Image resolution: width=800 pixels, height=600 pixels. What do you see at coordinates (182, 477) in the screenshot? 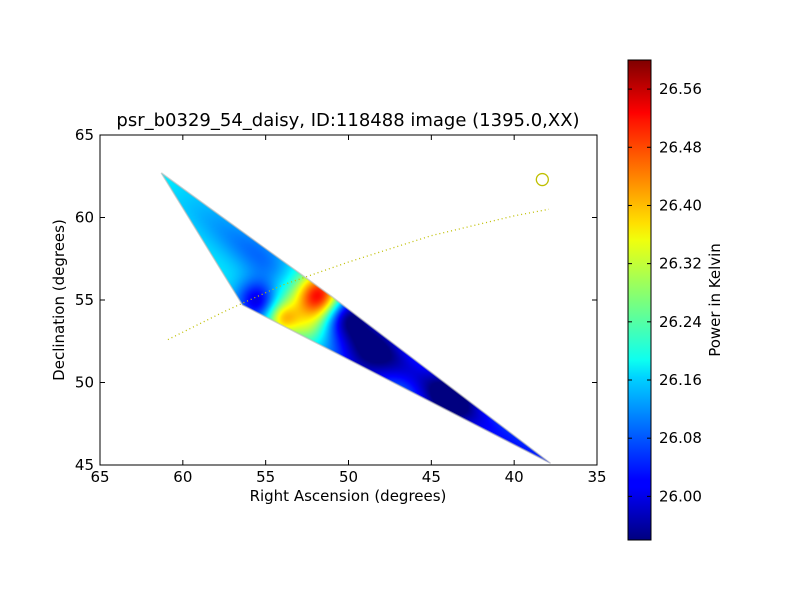
I see `x-tick-label: 60` at bounding box center [182, 477].